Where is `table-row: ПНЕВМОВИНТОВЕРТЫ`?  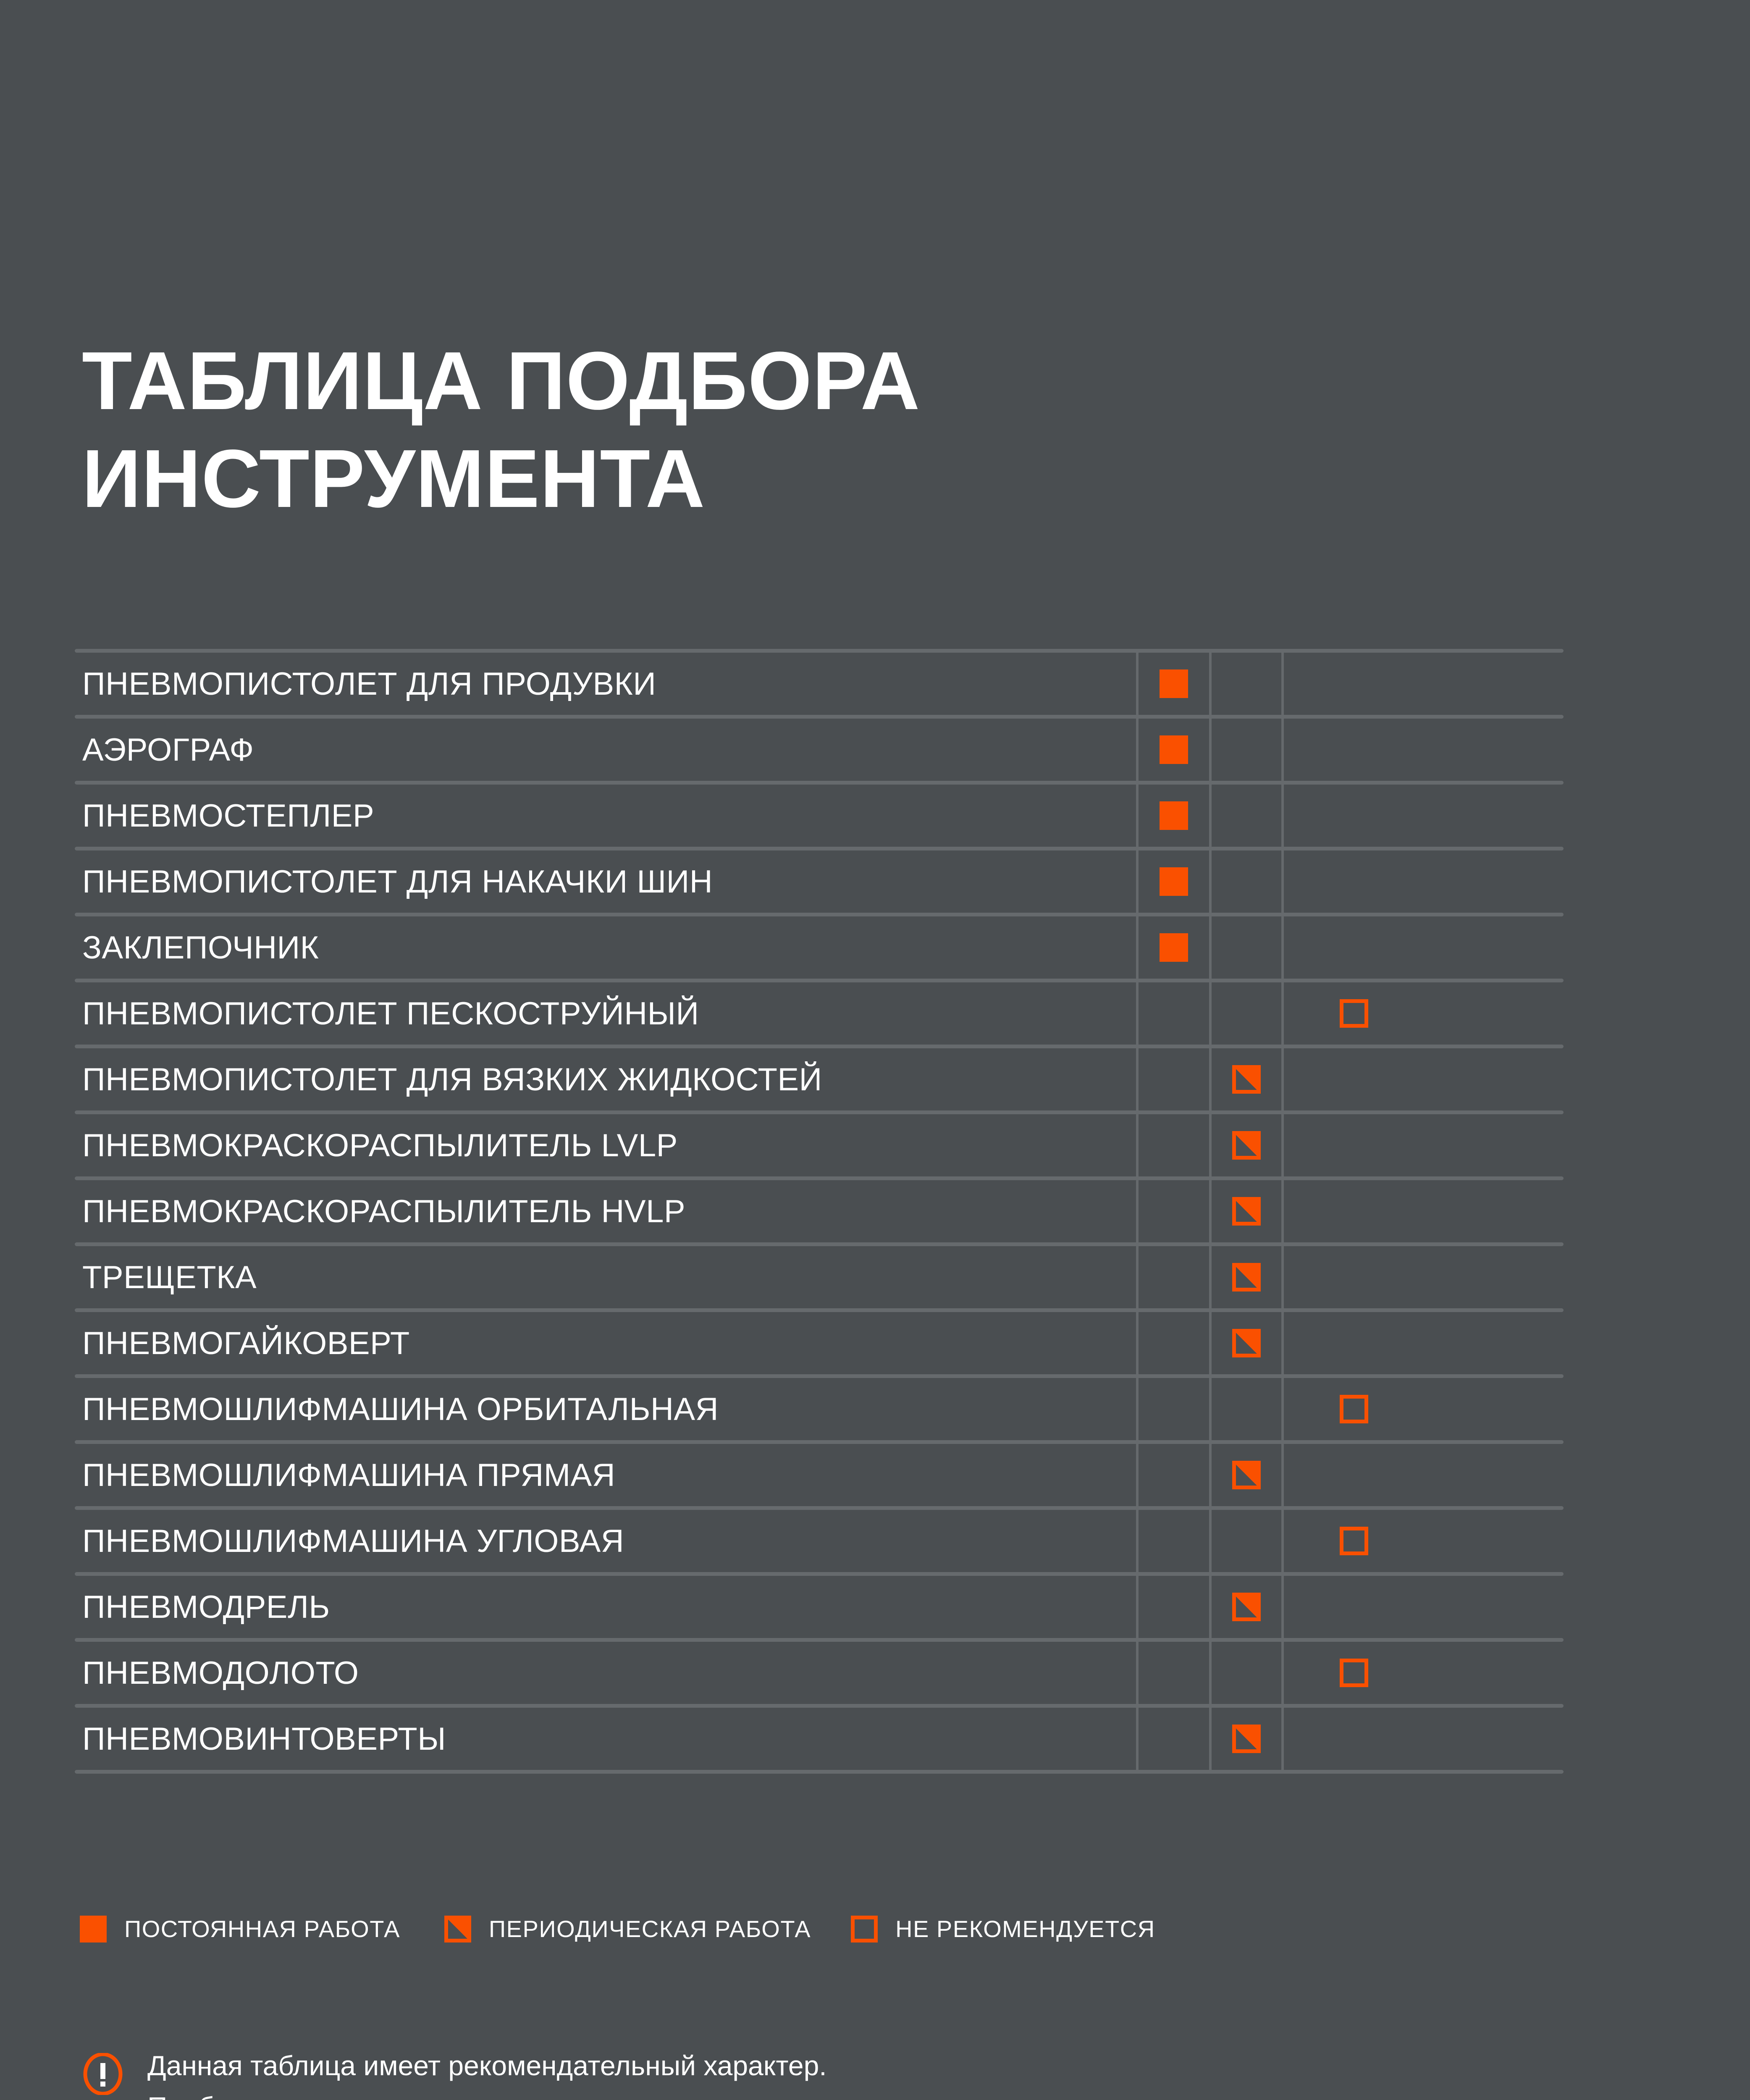 table-row: ПНЕВМОВИНТОВЕРТЫ is located at coordinates (819, 1739).